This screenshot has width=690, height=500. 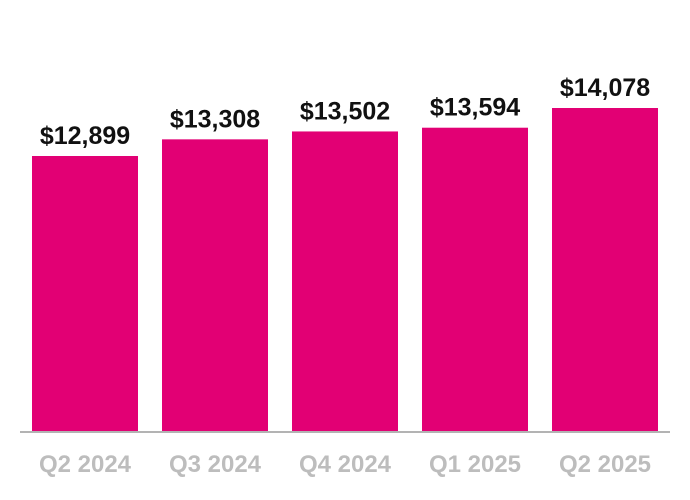 I want to click on value-label-q1-2025: $13,594, so click(x=475, y=108).